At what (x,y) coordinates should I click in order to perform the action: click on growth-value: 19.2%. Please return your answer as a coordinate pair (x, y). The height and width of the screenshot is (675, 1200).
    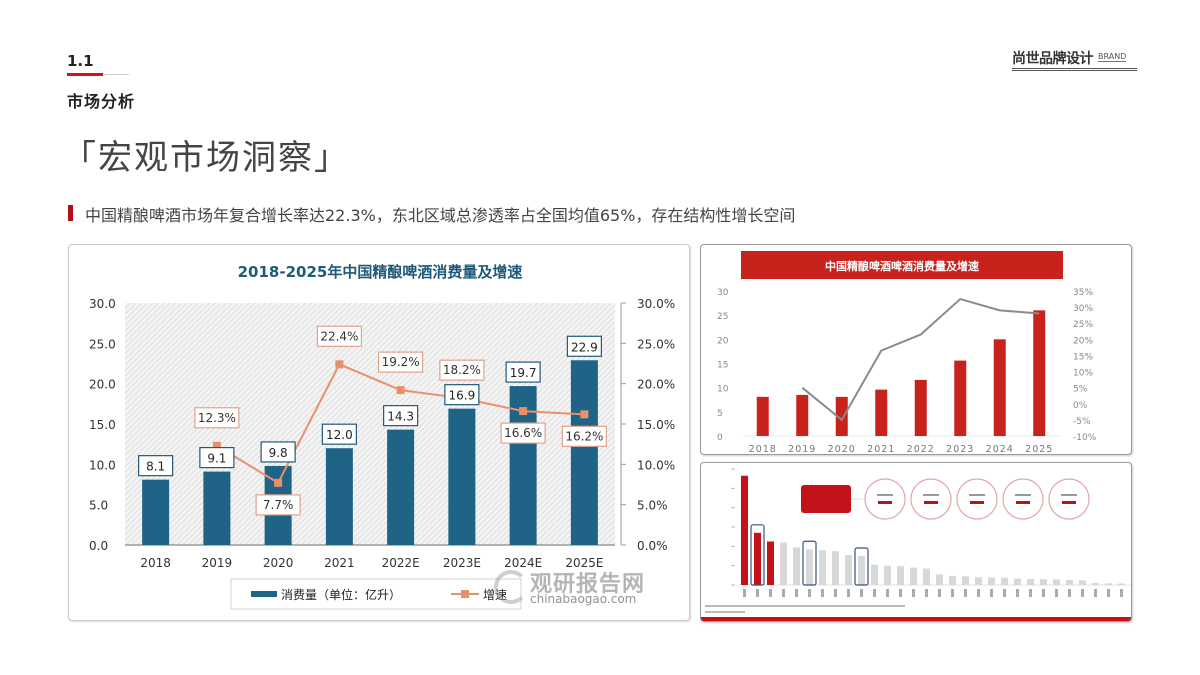
    Looking at the image, I should click on (401, 362).